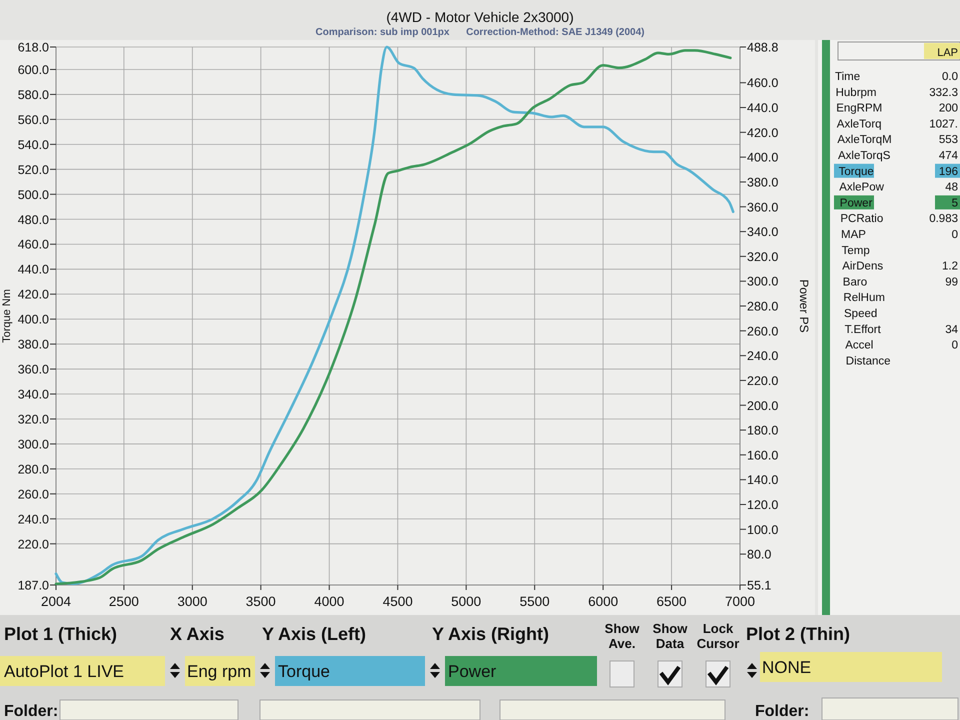  What do you see at coordinates (762, 232) in the screenshot?
I see `y2-tick-label: 340.0` at bounding box center [762, 232].